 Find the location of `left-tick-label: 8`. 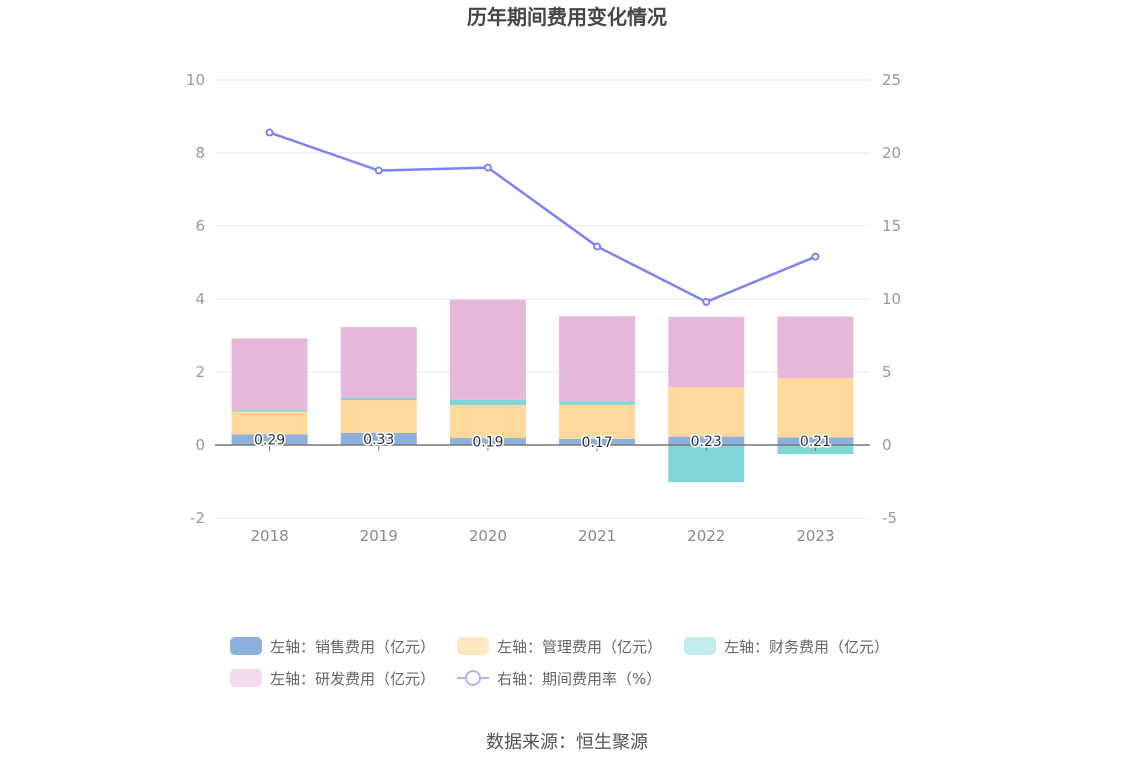

left-tick-label: 8 is located at coordinates (200, 153).